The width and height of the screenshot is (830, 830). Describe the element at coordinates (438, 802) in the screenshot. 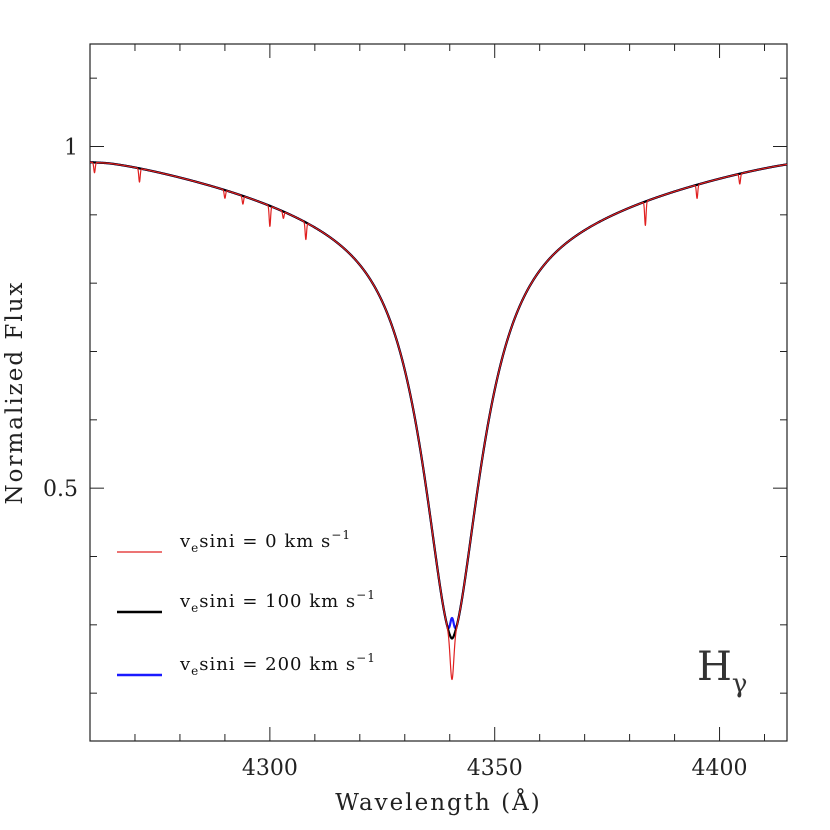

I see `x-axis-title: Wavelength (Å)` at that location.